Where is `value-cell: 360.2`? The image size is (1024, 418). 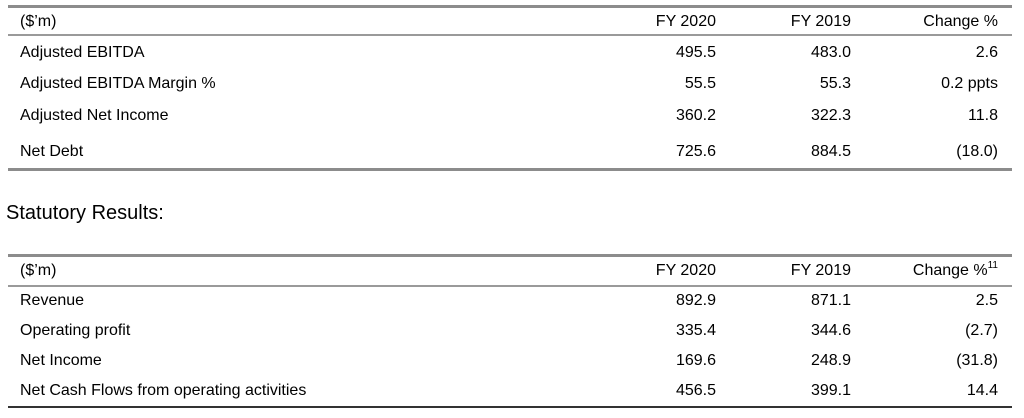
value-cell: 360.2 is located at coordinates (695, 115).